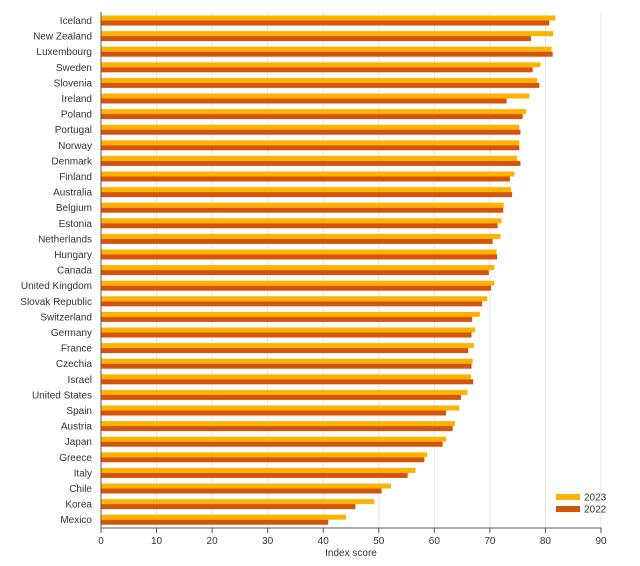 Image resolution: width=640 pixels, height=566 pixels. Describe the element at coordinates (62, 37) in the screenshot. I see `category-label: New Zealand` at that location.